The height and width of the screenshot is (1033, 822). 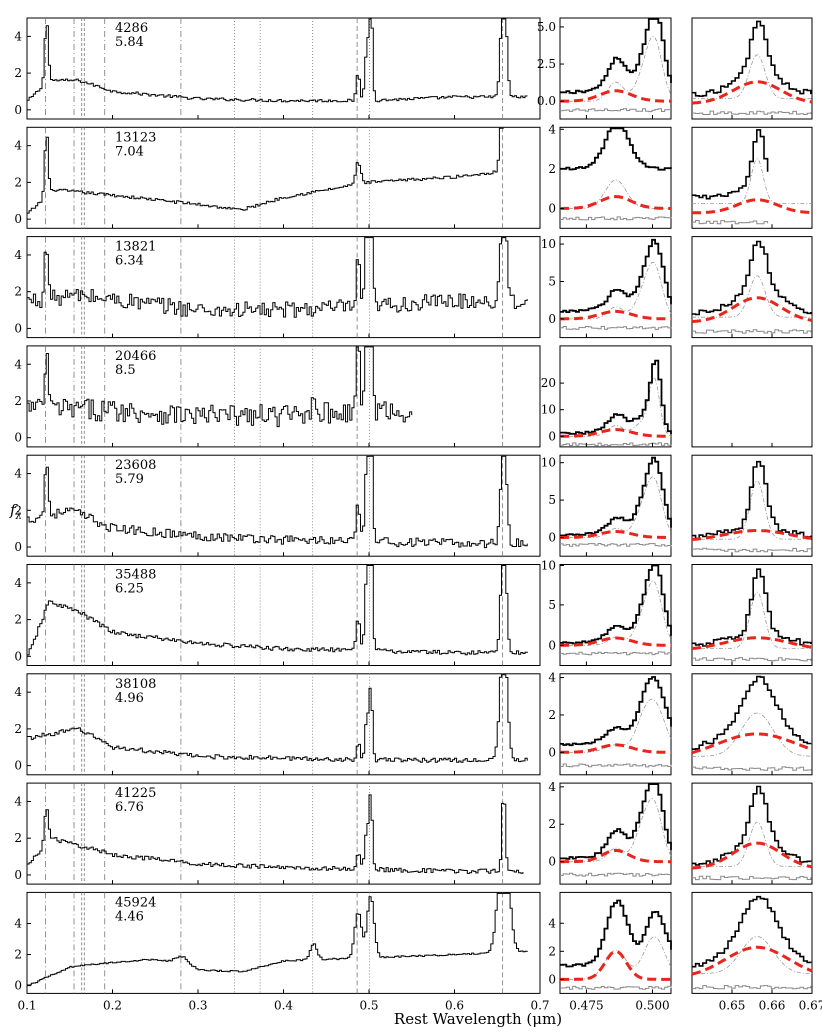 I want to click on redshift-label: 8.5, so click(x=125, y=370).